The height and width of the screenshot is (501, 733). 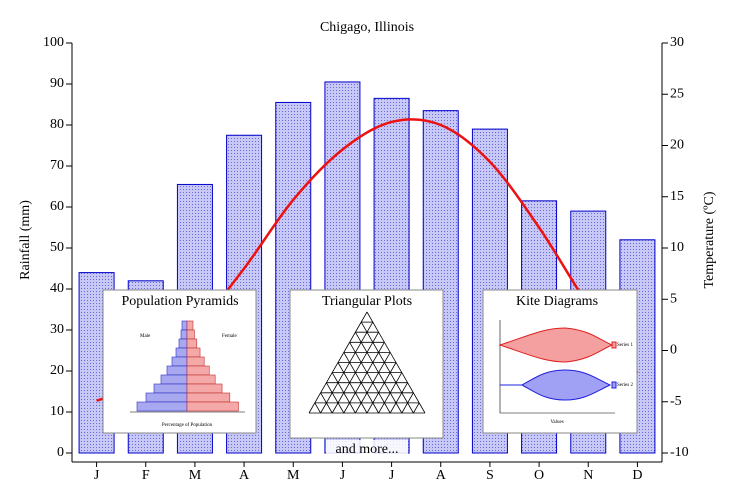 What do you see at coordinates (588, 475) in the screenshot?
I see `x-tick-label: N` at bounding box center [588, 475].